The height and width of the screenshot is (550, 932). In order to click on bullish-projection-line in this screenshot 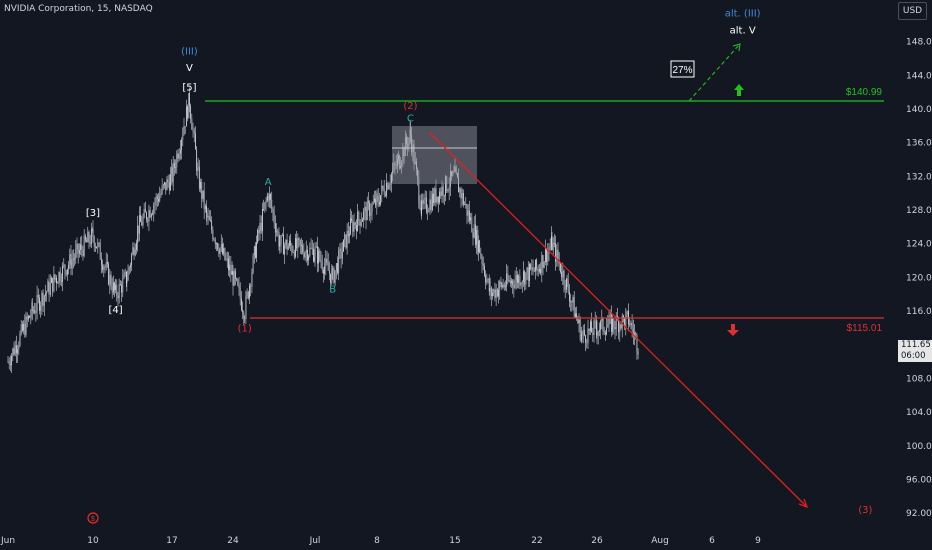, I will do `click(714, 73)`.